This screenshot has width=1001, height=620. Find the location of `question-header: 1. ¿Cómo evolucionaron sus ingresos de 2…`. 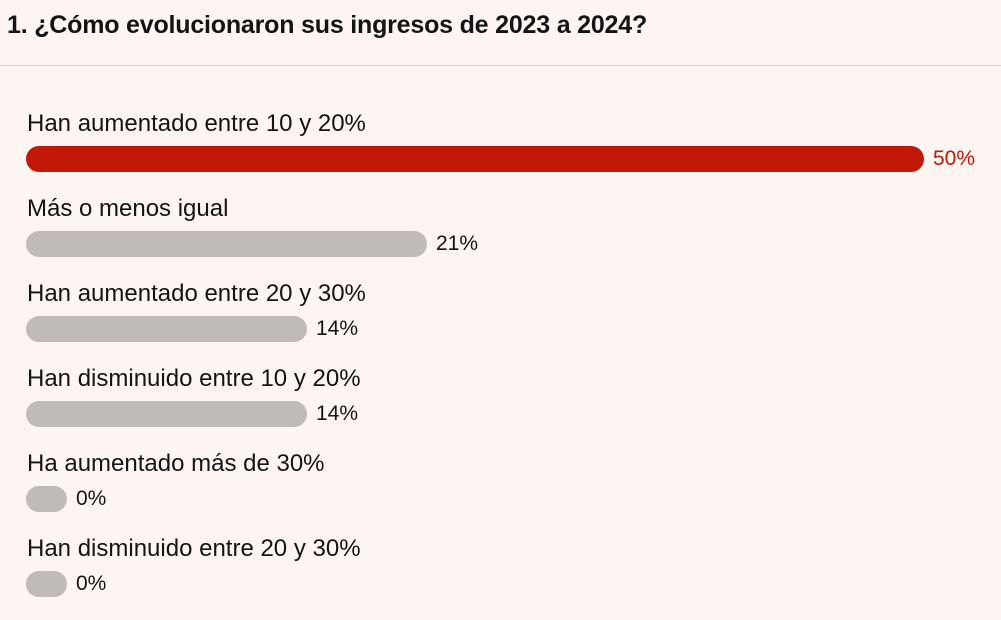

question-header: 1. ¿Cómo evolucionaron sus ingresos de 2… is located at coordinates (500, 33).